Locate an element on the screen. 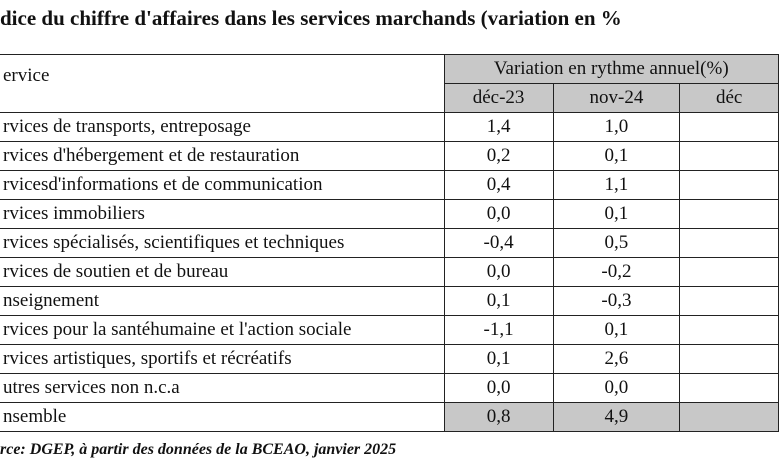  table-row: ervice Variation en rythme annuel(%) is located at coordinates (390, 83).